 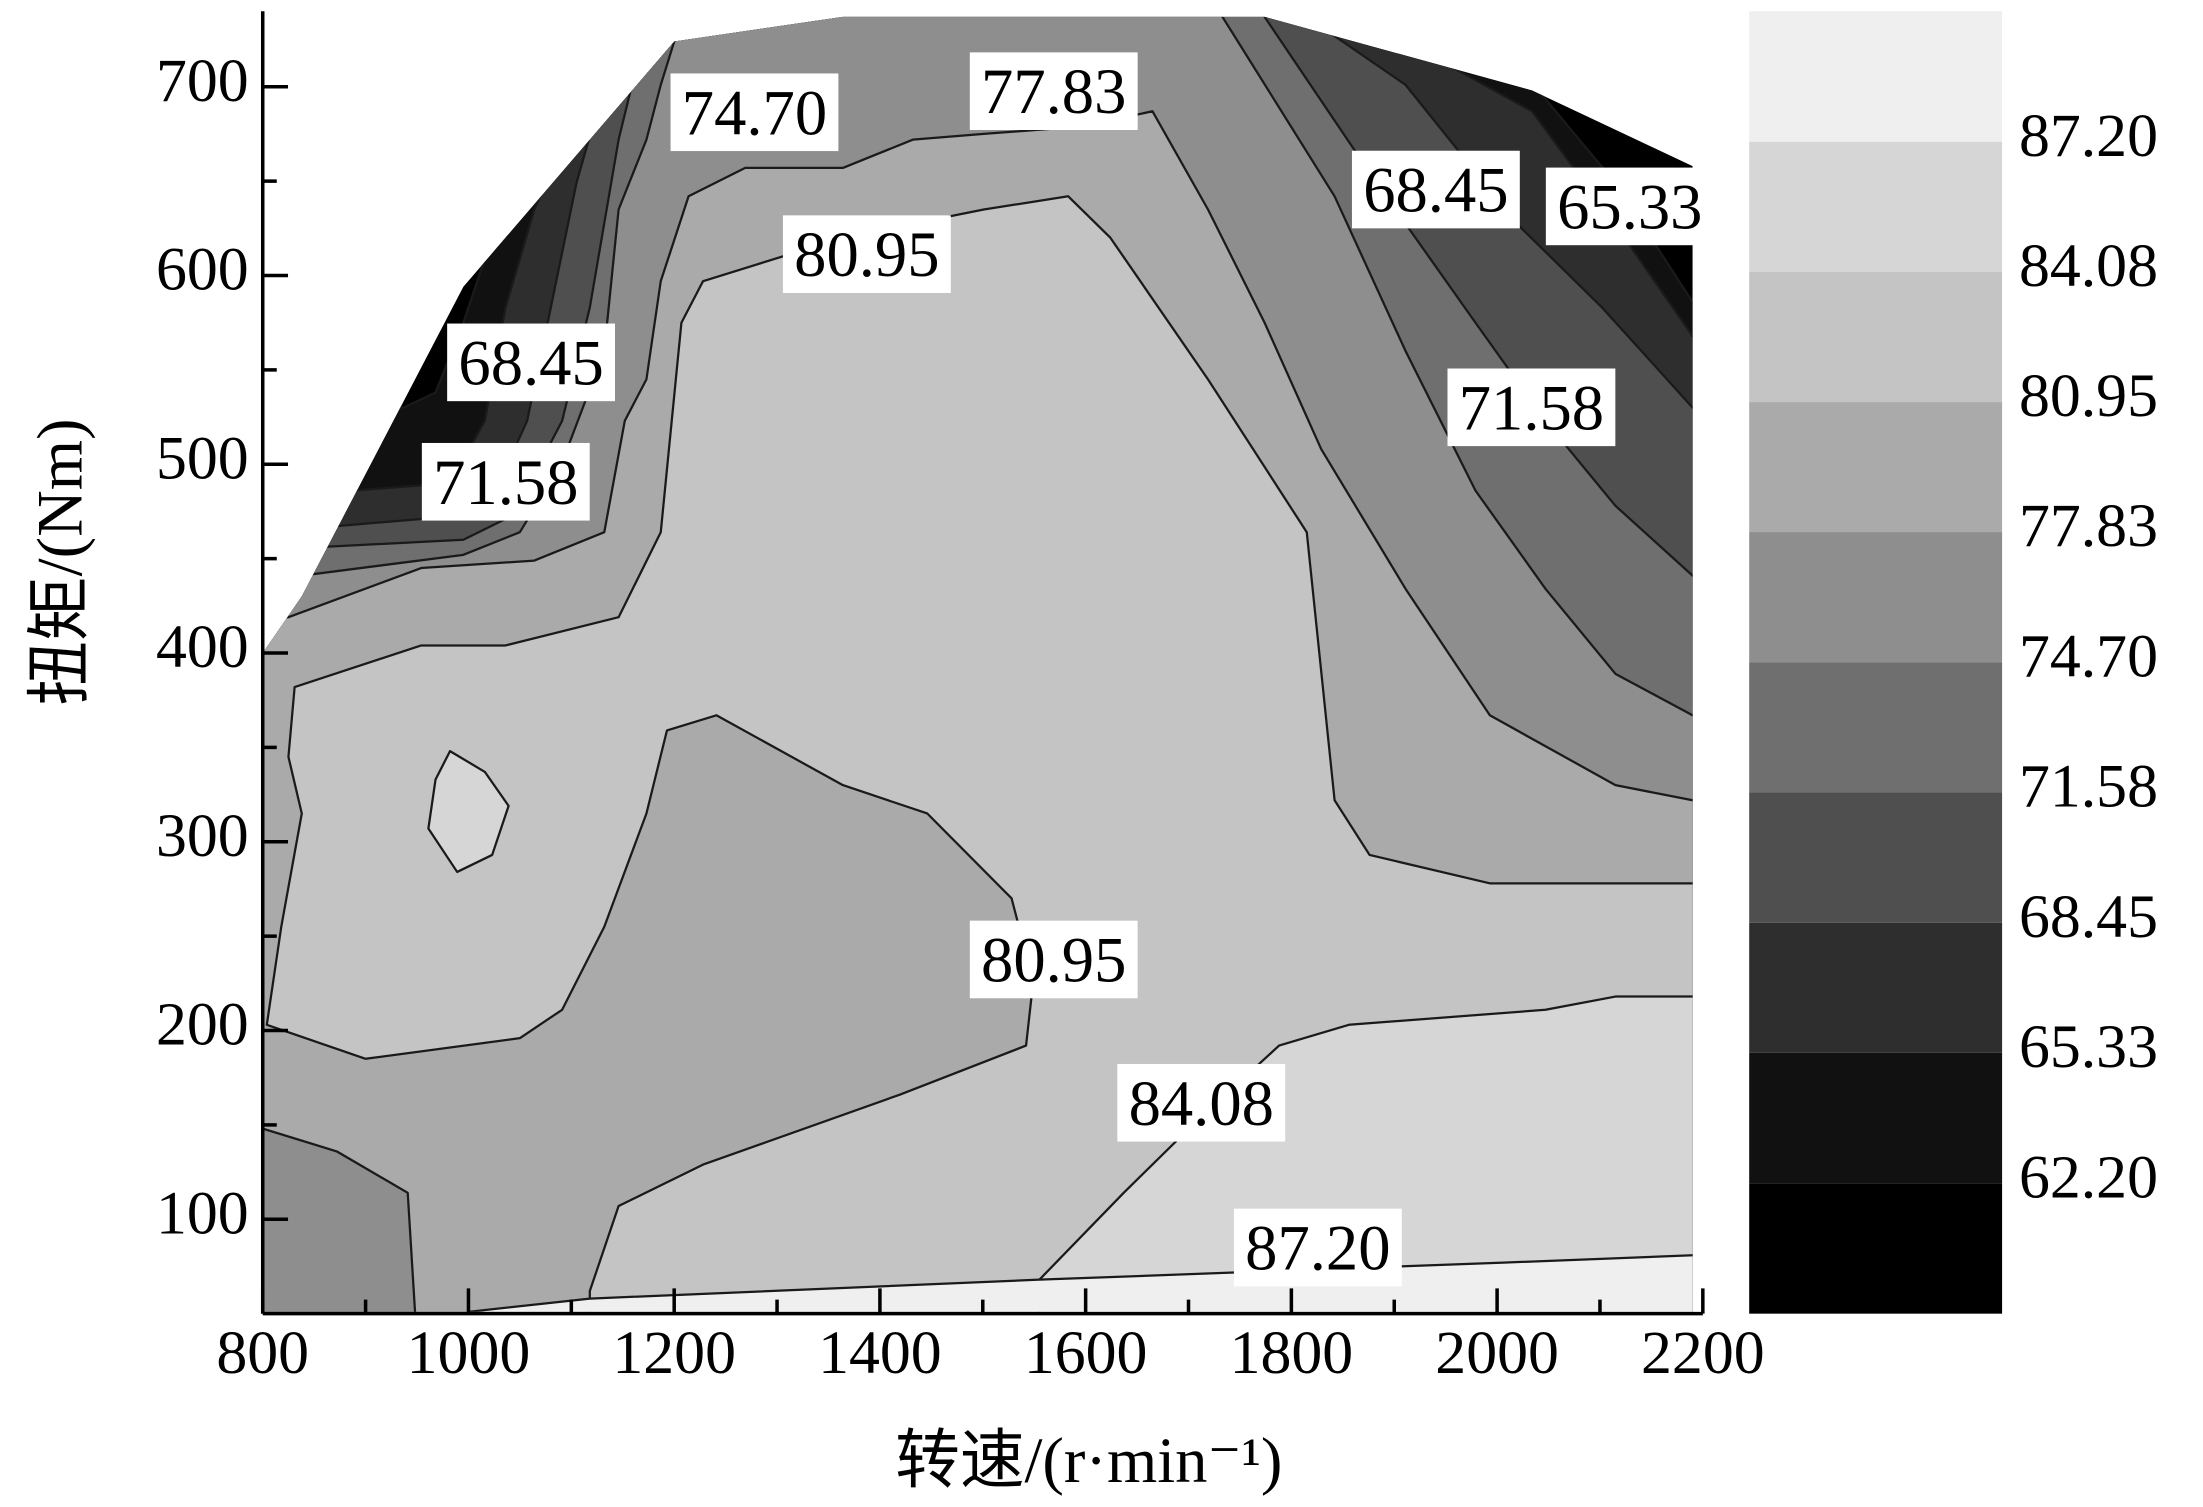 I want to click on colorbar-label: 65.33, so click(x=2088, y=1047).